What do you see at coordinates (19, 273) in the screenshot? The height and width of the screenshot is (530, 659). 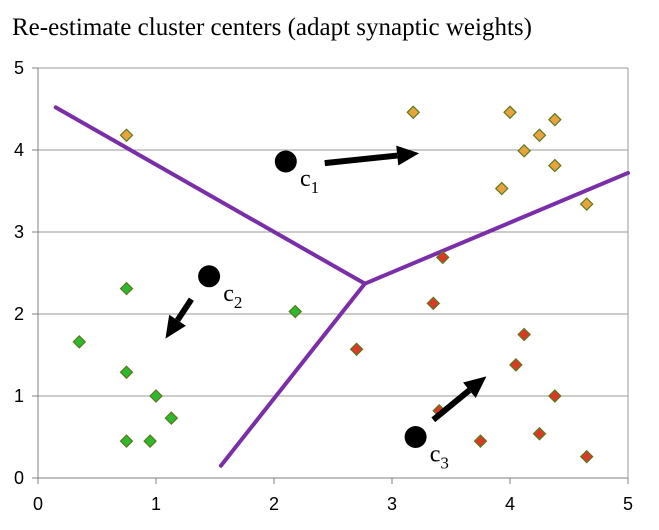 I see `y-tick-labels: 0 1 2 3 4 5` at bounding box center [19, 273].